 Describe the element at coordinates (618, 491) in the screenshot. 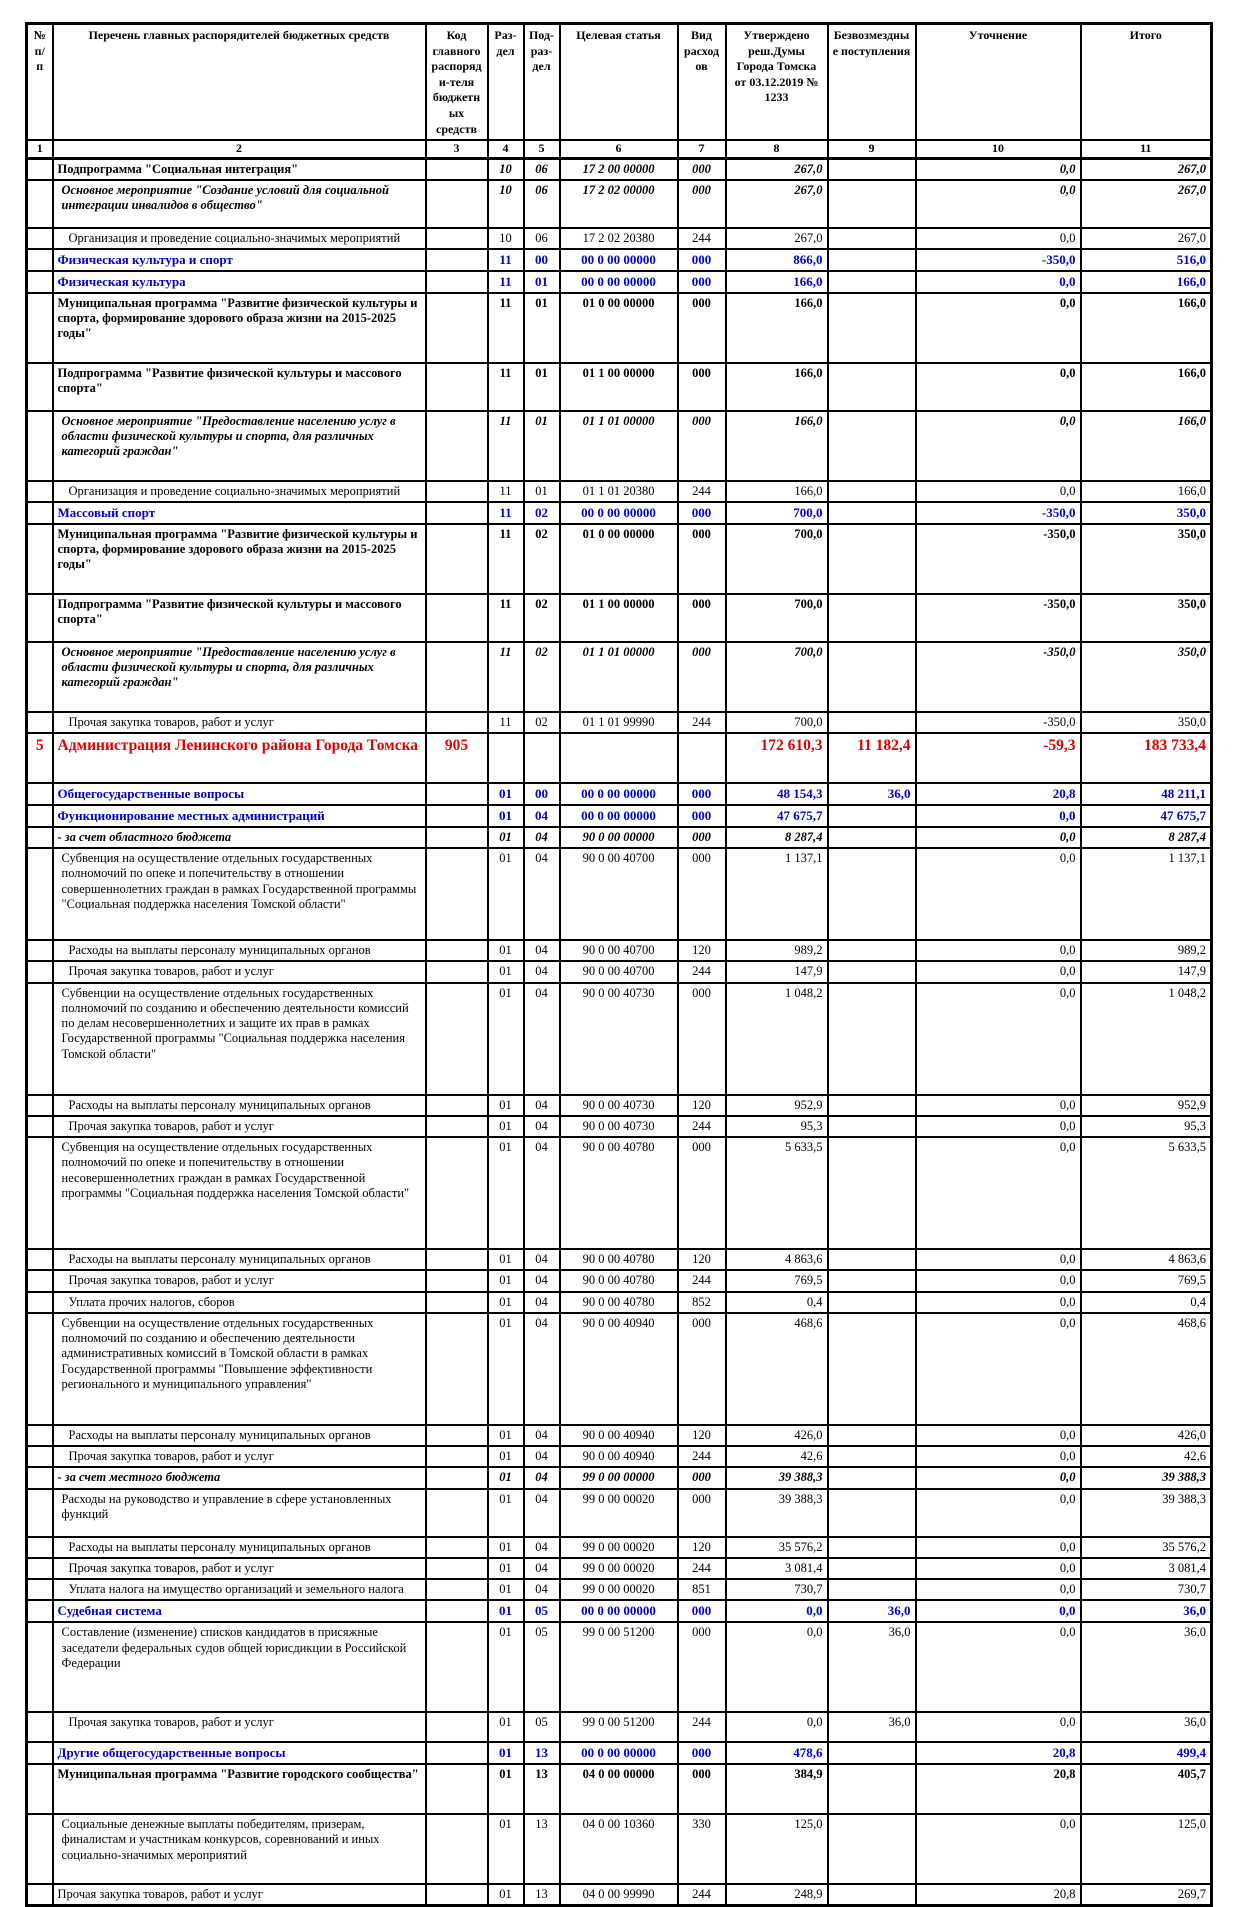

I see `cell-cs: 01 1 01 20380` at that location.